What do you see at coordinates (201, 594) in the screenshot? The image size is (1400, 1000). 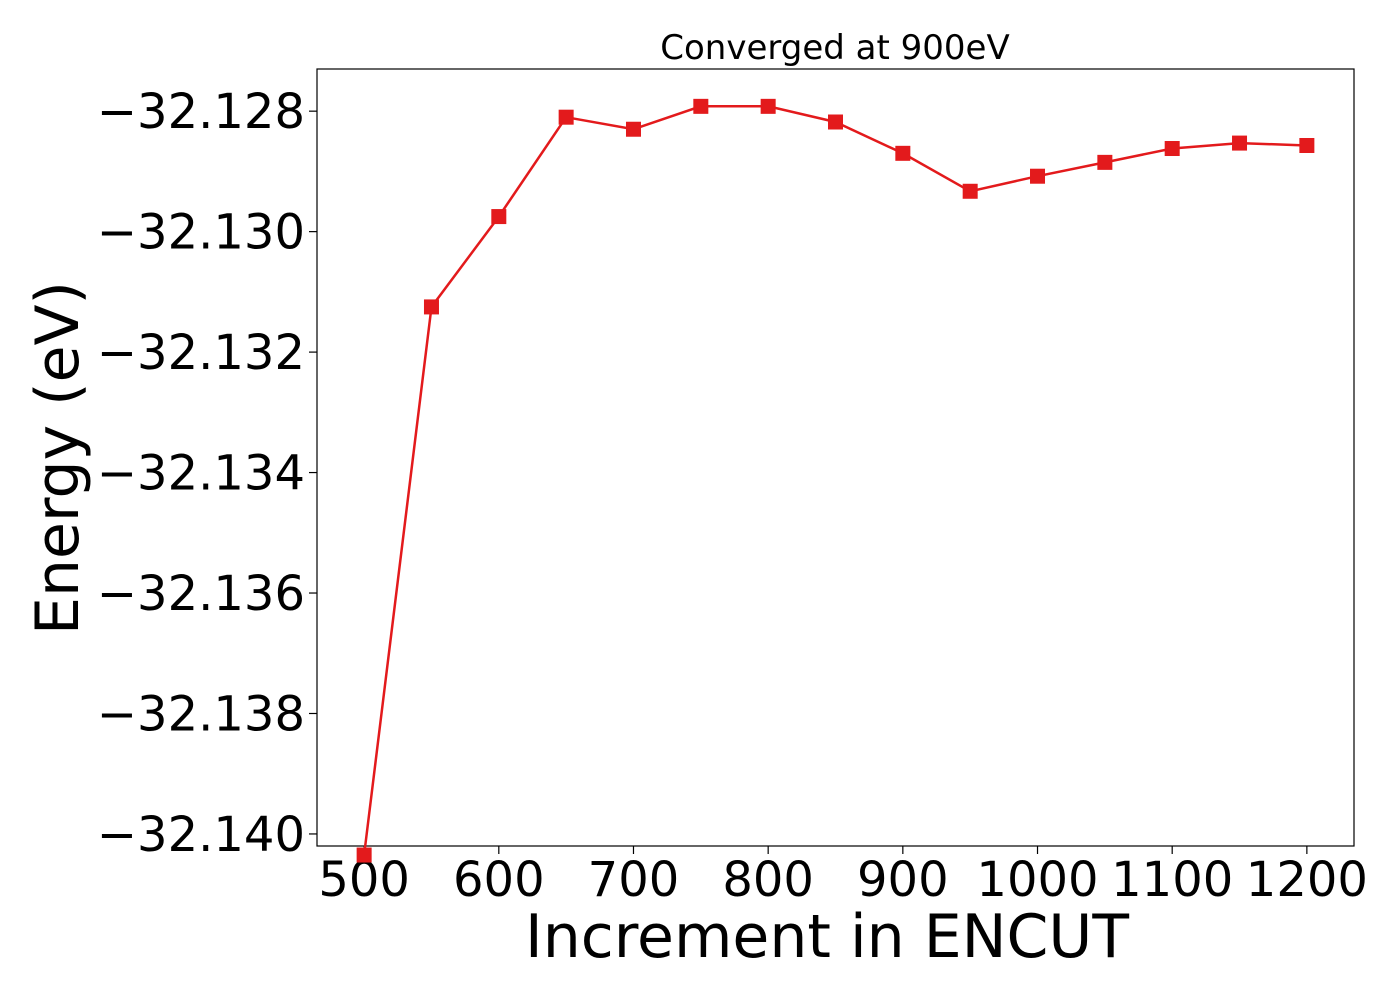 I see `y-tick-label: −32.136` at bounding box center [201, 594].